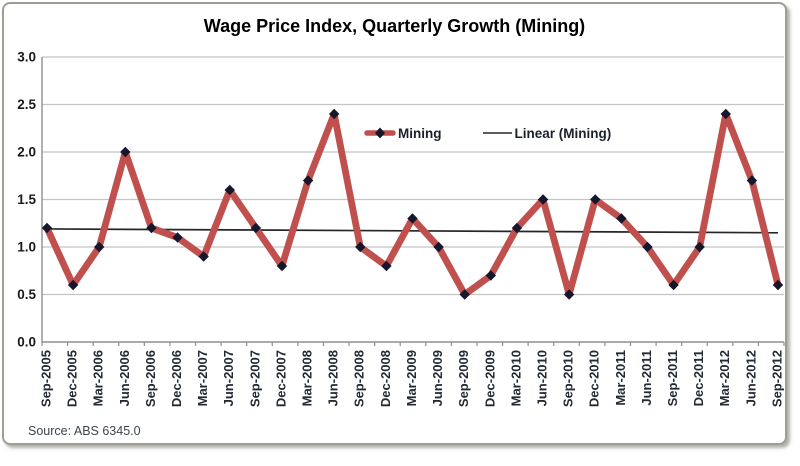 The width and height of the screenshot is (800, 466). What do you see at coordinates (412, 231) in the screenshot?
I see `linear-trendline` at bounding box center [412, 231].